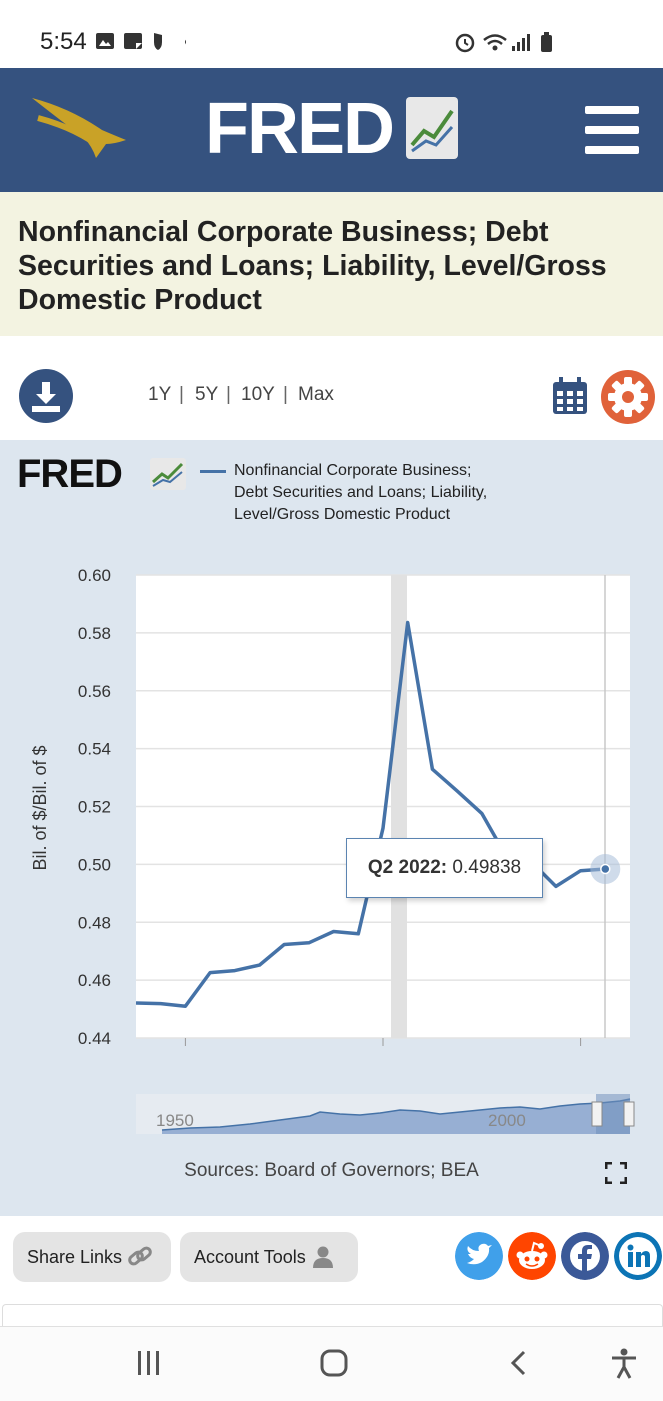 The image size is (663, 1401). Describe the element at coordinates (570, 396) in the screenshot. I see `calendar-icon` at that location.